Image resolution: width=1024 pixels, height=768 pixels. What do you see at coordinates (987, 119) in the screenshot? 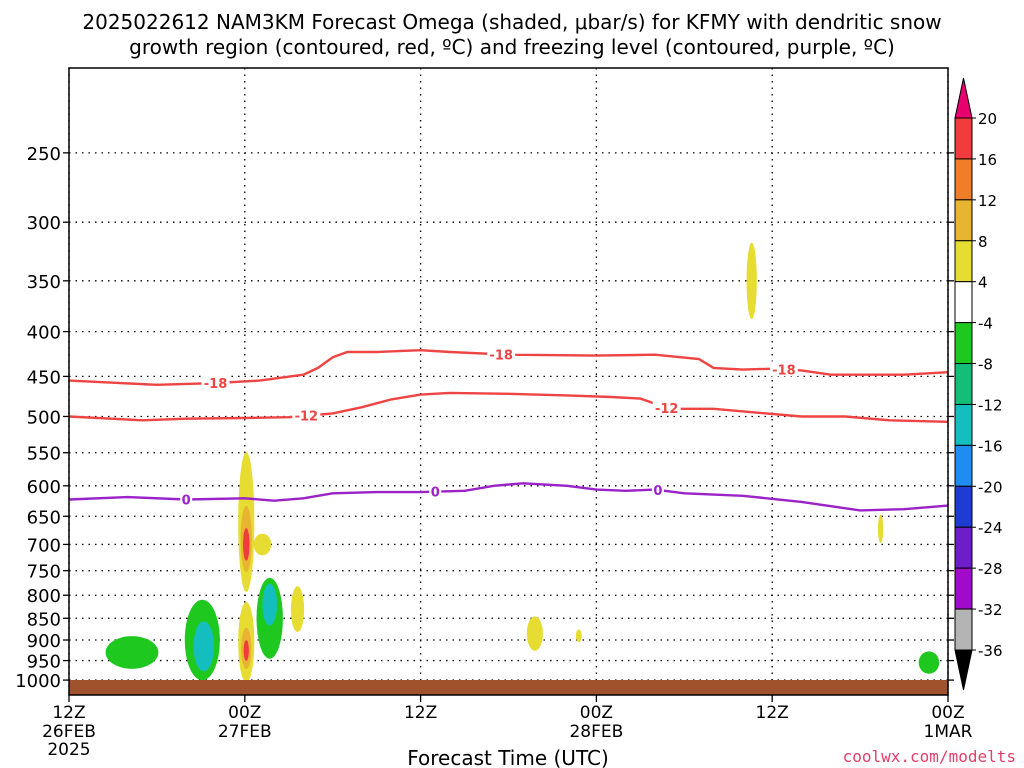
I see `colorbar-label: 20` at bounding box center [987, 119].